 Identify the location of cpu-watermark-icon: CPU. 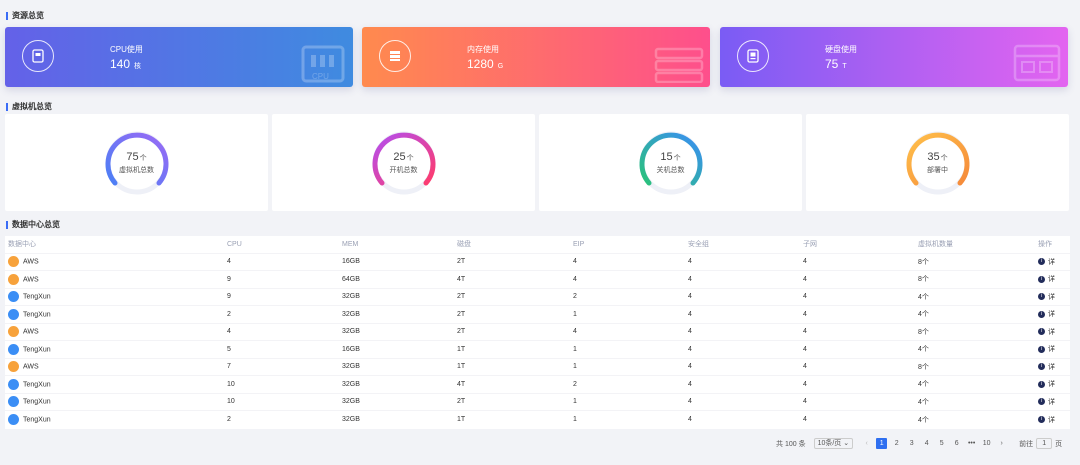
(323, 64).